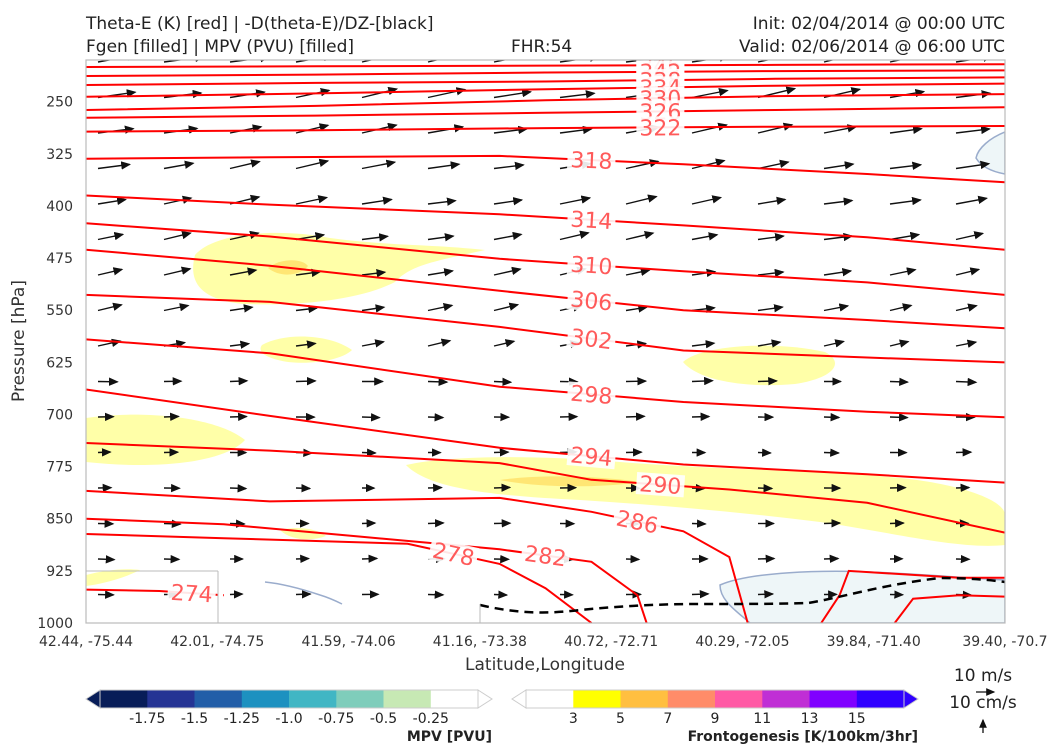  Describe the element at coordinates (59, 155) in the screenshot. I see `y-tick-label: 325` at that location.